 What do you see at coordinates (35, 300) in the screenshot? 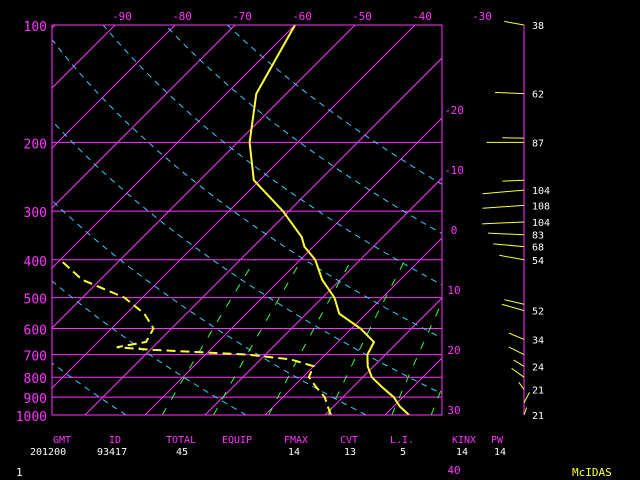
I see `pressure-tick-500: 500` at bounding box center [35, 300].